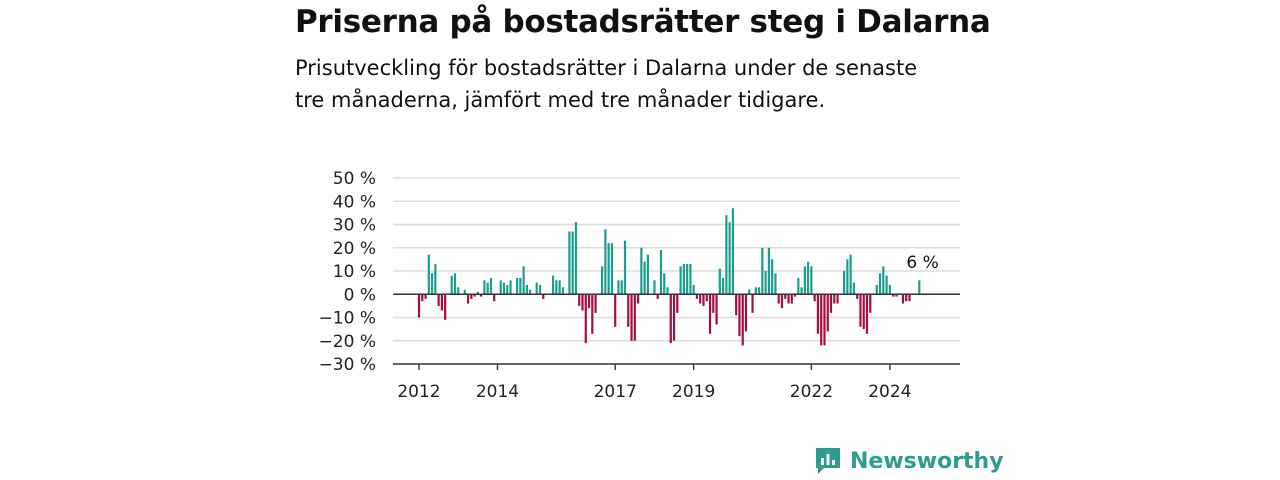 The image size is (1280, 480). I want to click on y-tick-label: 30 %, so click(354, 226).